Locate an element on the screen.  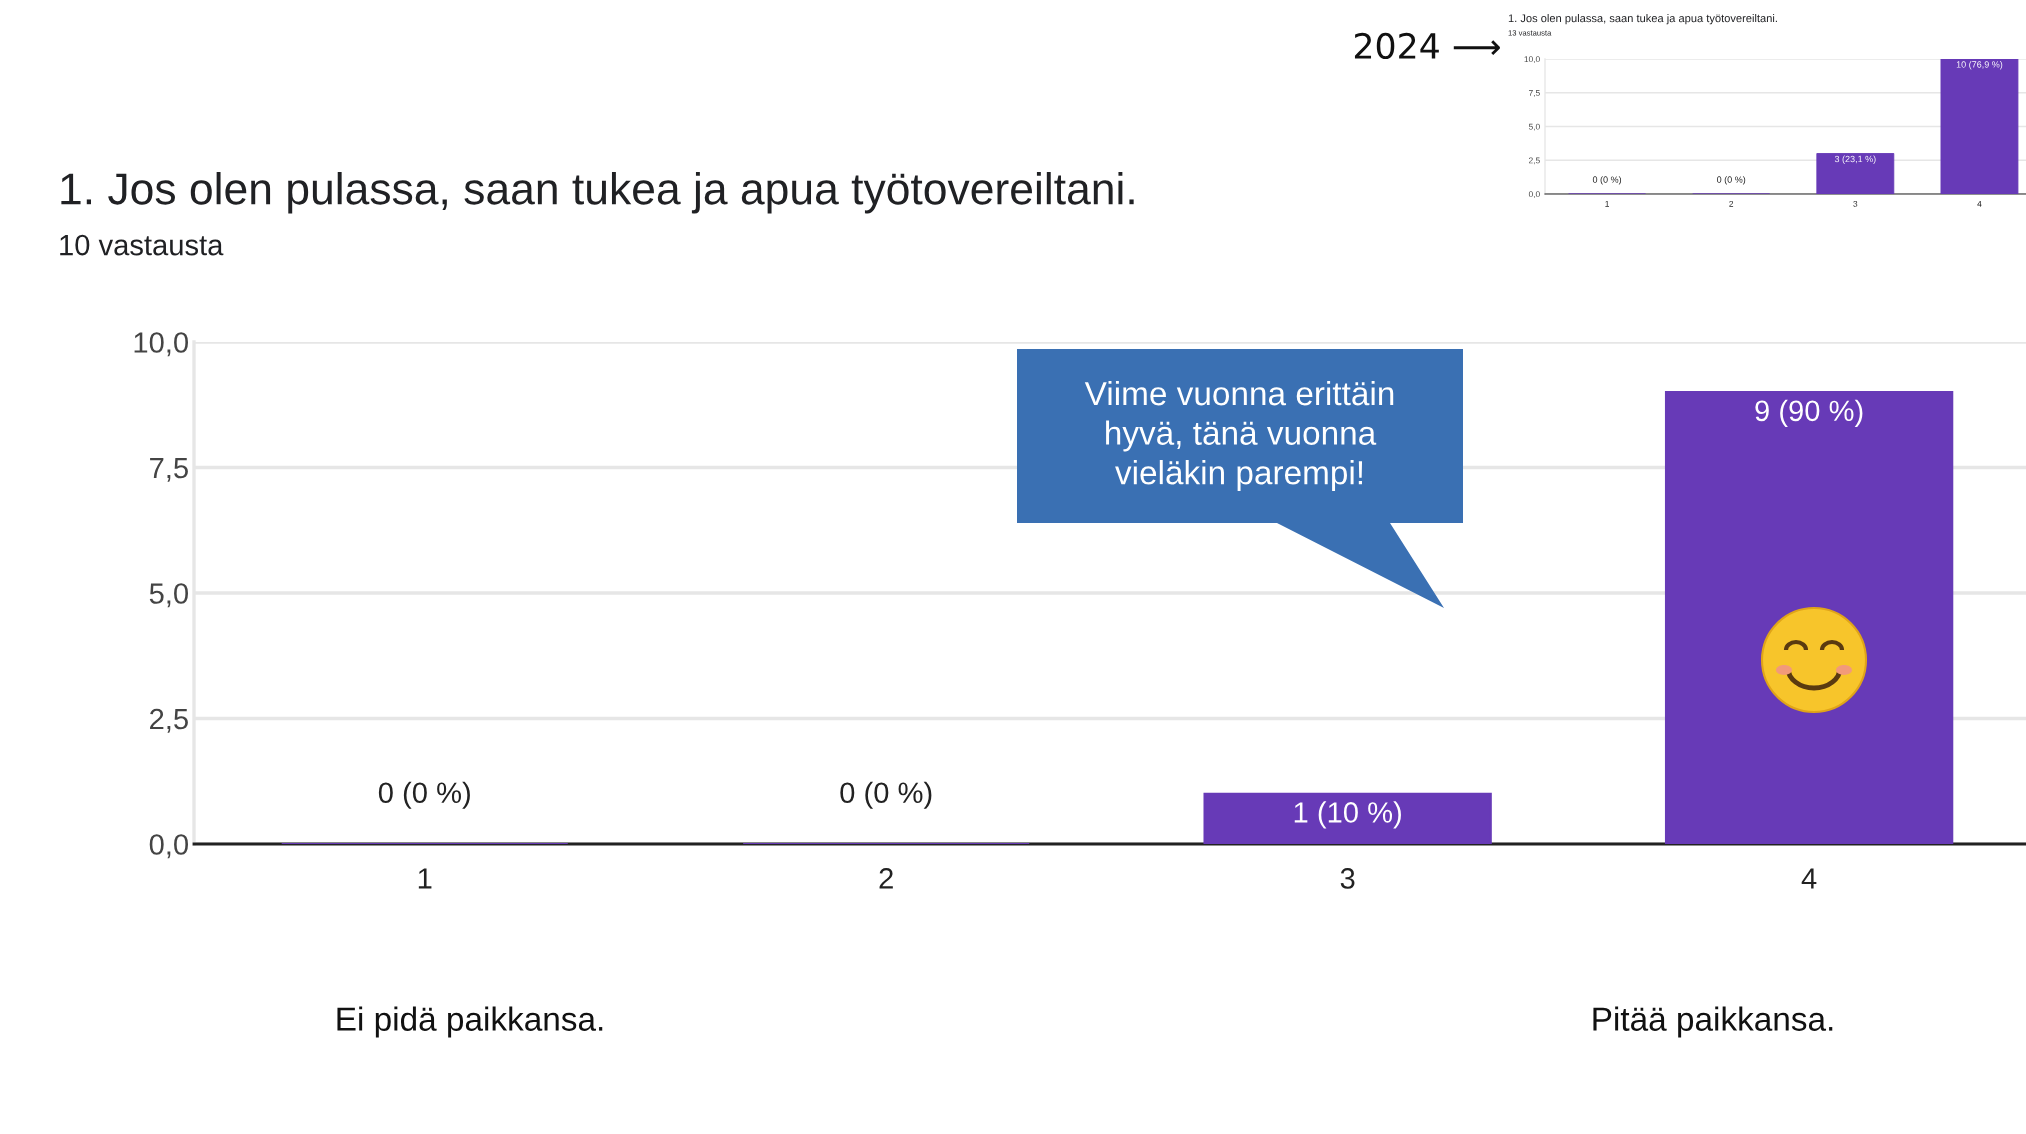
data-label: 3 (23,1 %) is located at coordinates (1855, 159).